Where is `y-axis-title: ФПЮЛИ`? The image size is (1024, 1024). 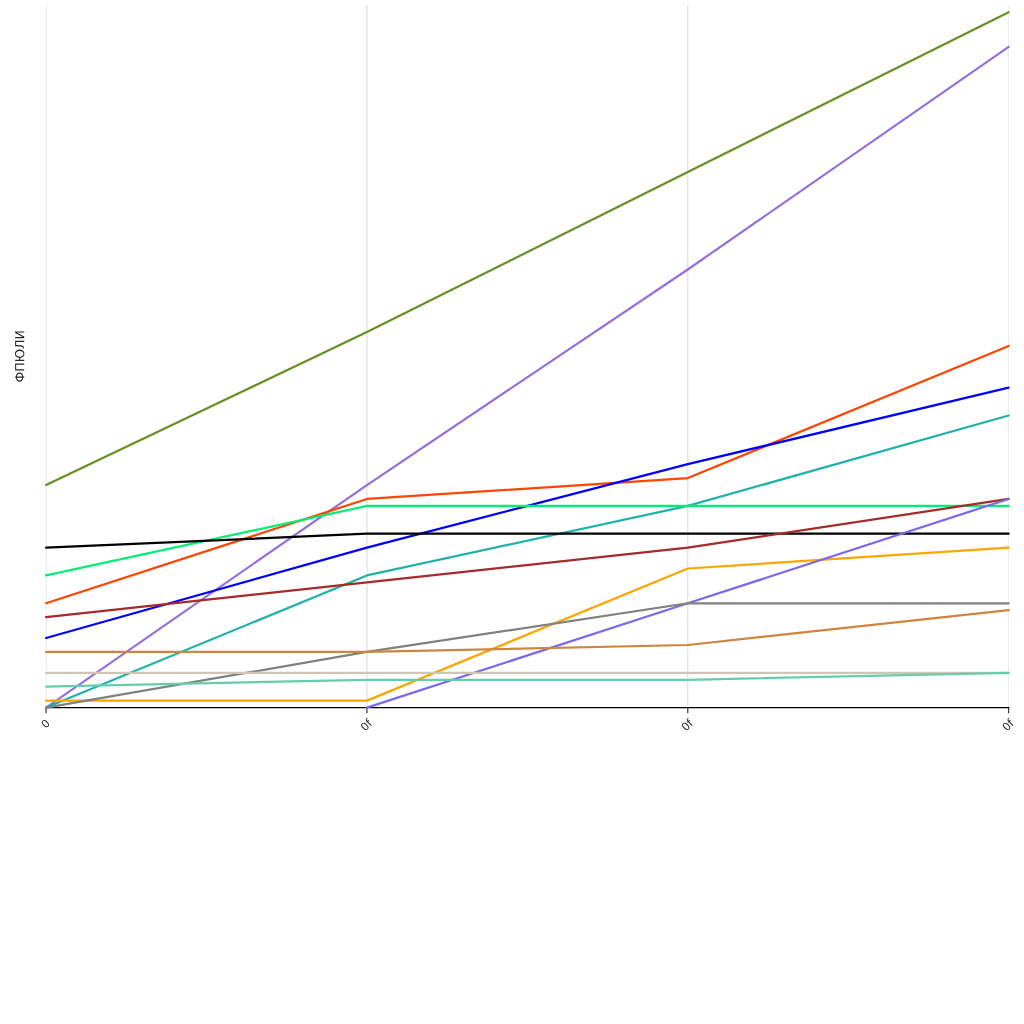 y-axis-title: ФПЮЛИ is located at coordinates (19, 356).